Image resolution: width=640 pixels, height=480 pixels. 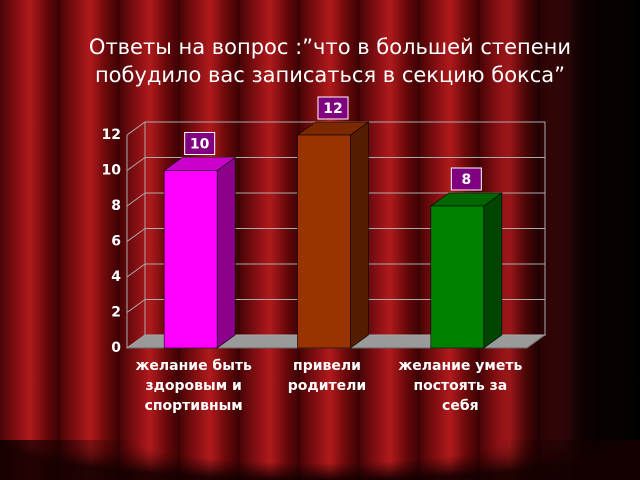 I want to click on value-label: 10, so click(x=200, y=145).